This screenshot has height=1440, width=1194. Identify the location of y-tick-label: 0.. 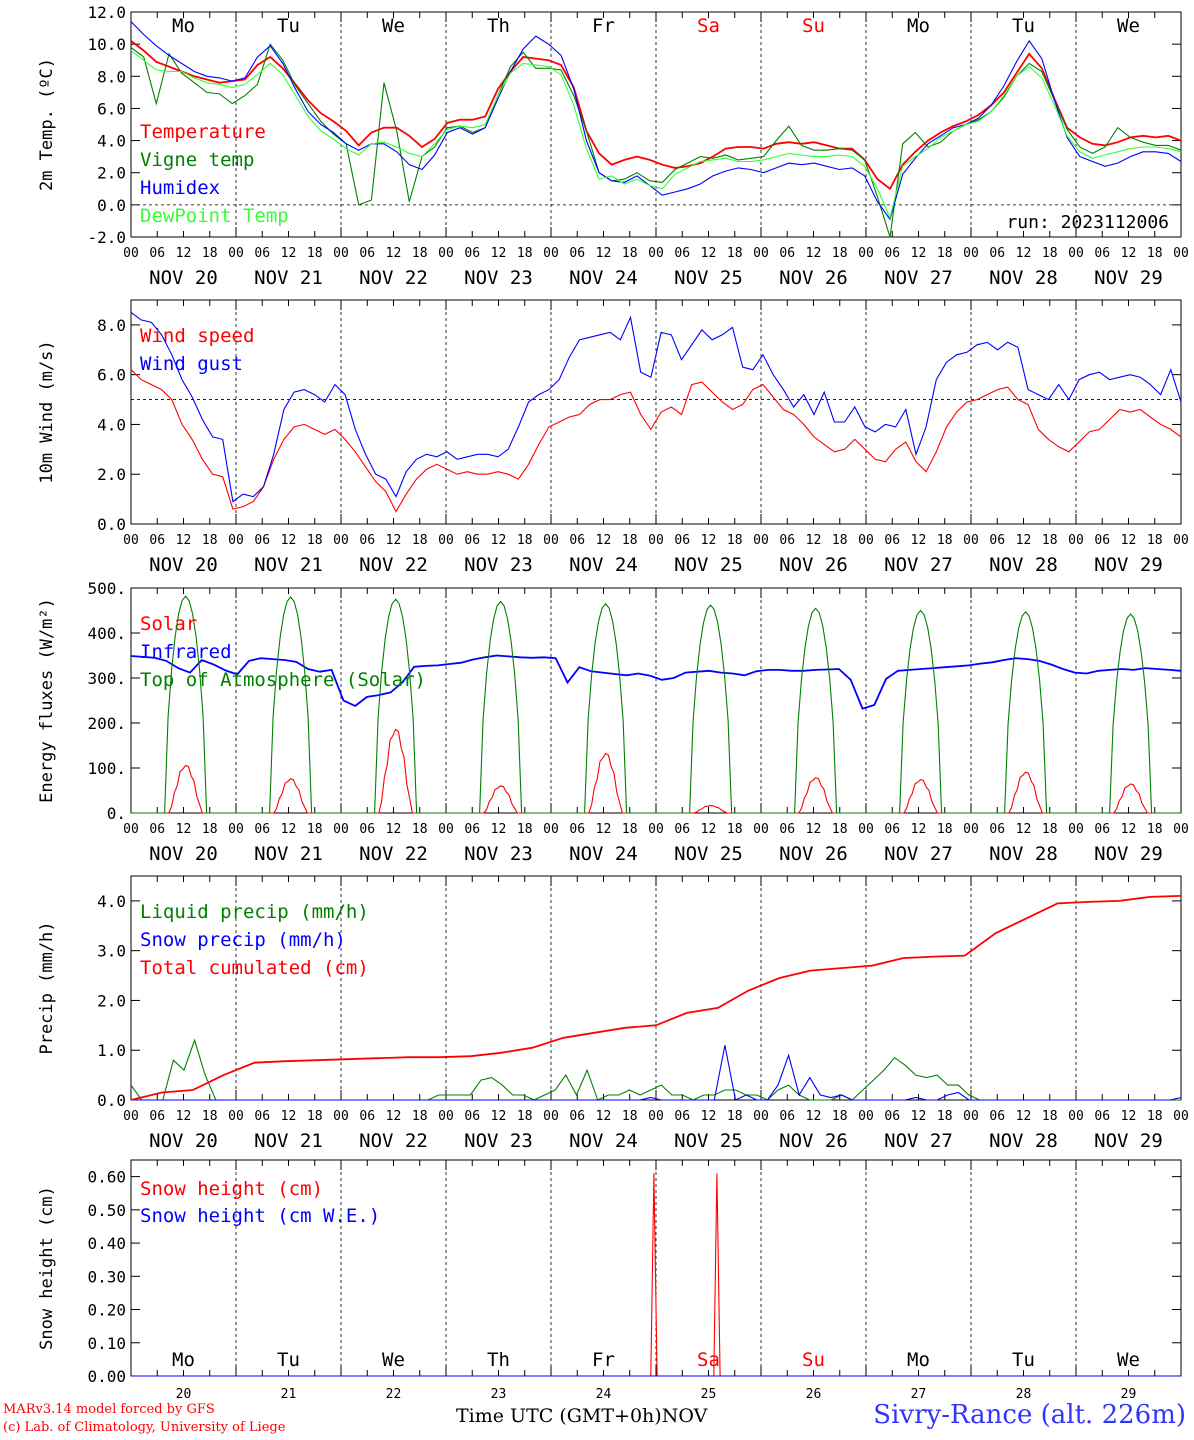
(116, 813).